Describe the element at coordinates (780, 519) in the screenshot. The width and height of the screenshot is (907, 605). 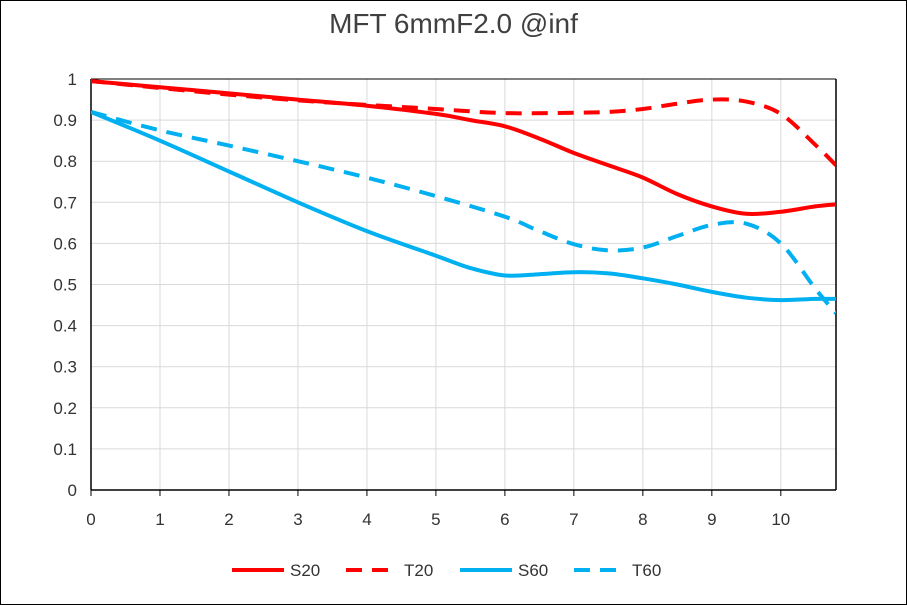
I see `x-tick-label: 10` at that location.